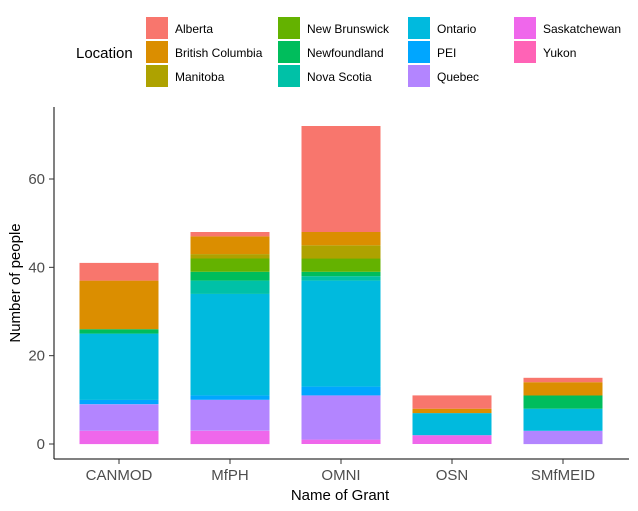 The width and height of the screenshot is (638, 511). Describe the element at coordinates (119, 402) in the screenshot. I see `bar-segment-canmod-pei` at that location.